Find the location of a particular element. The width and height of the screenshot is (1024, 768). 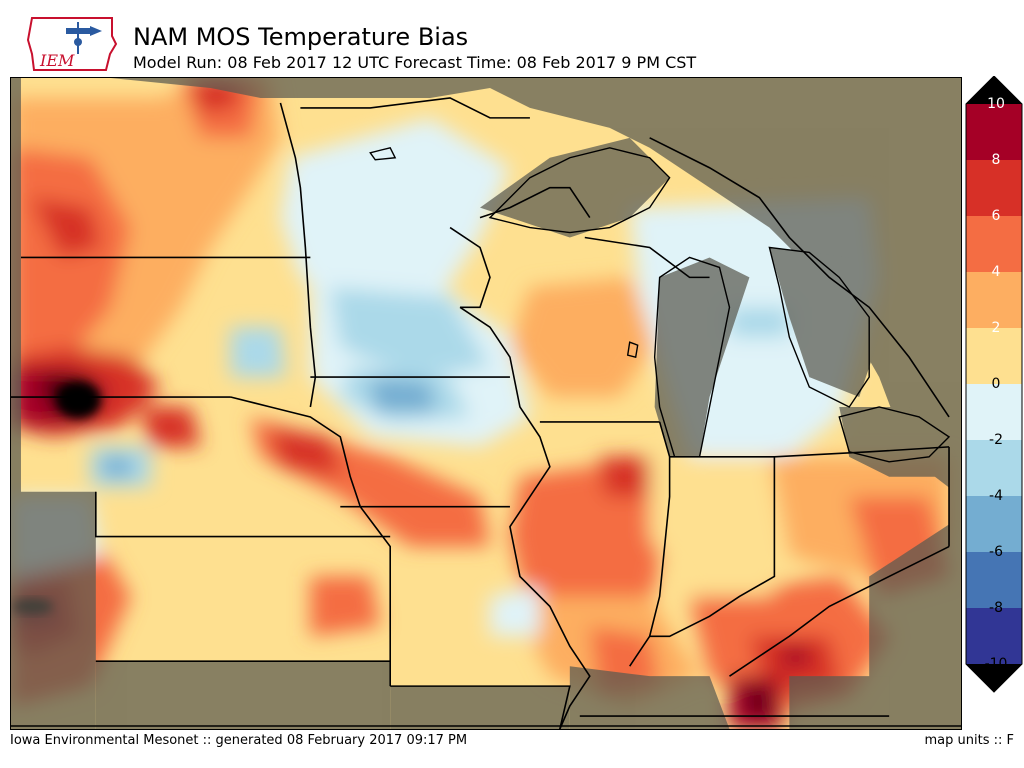

colorbar-tick: -10 is located at coordinates (996, 664).